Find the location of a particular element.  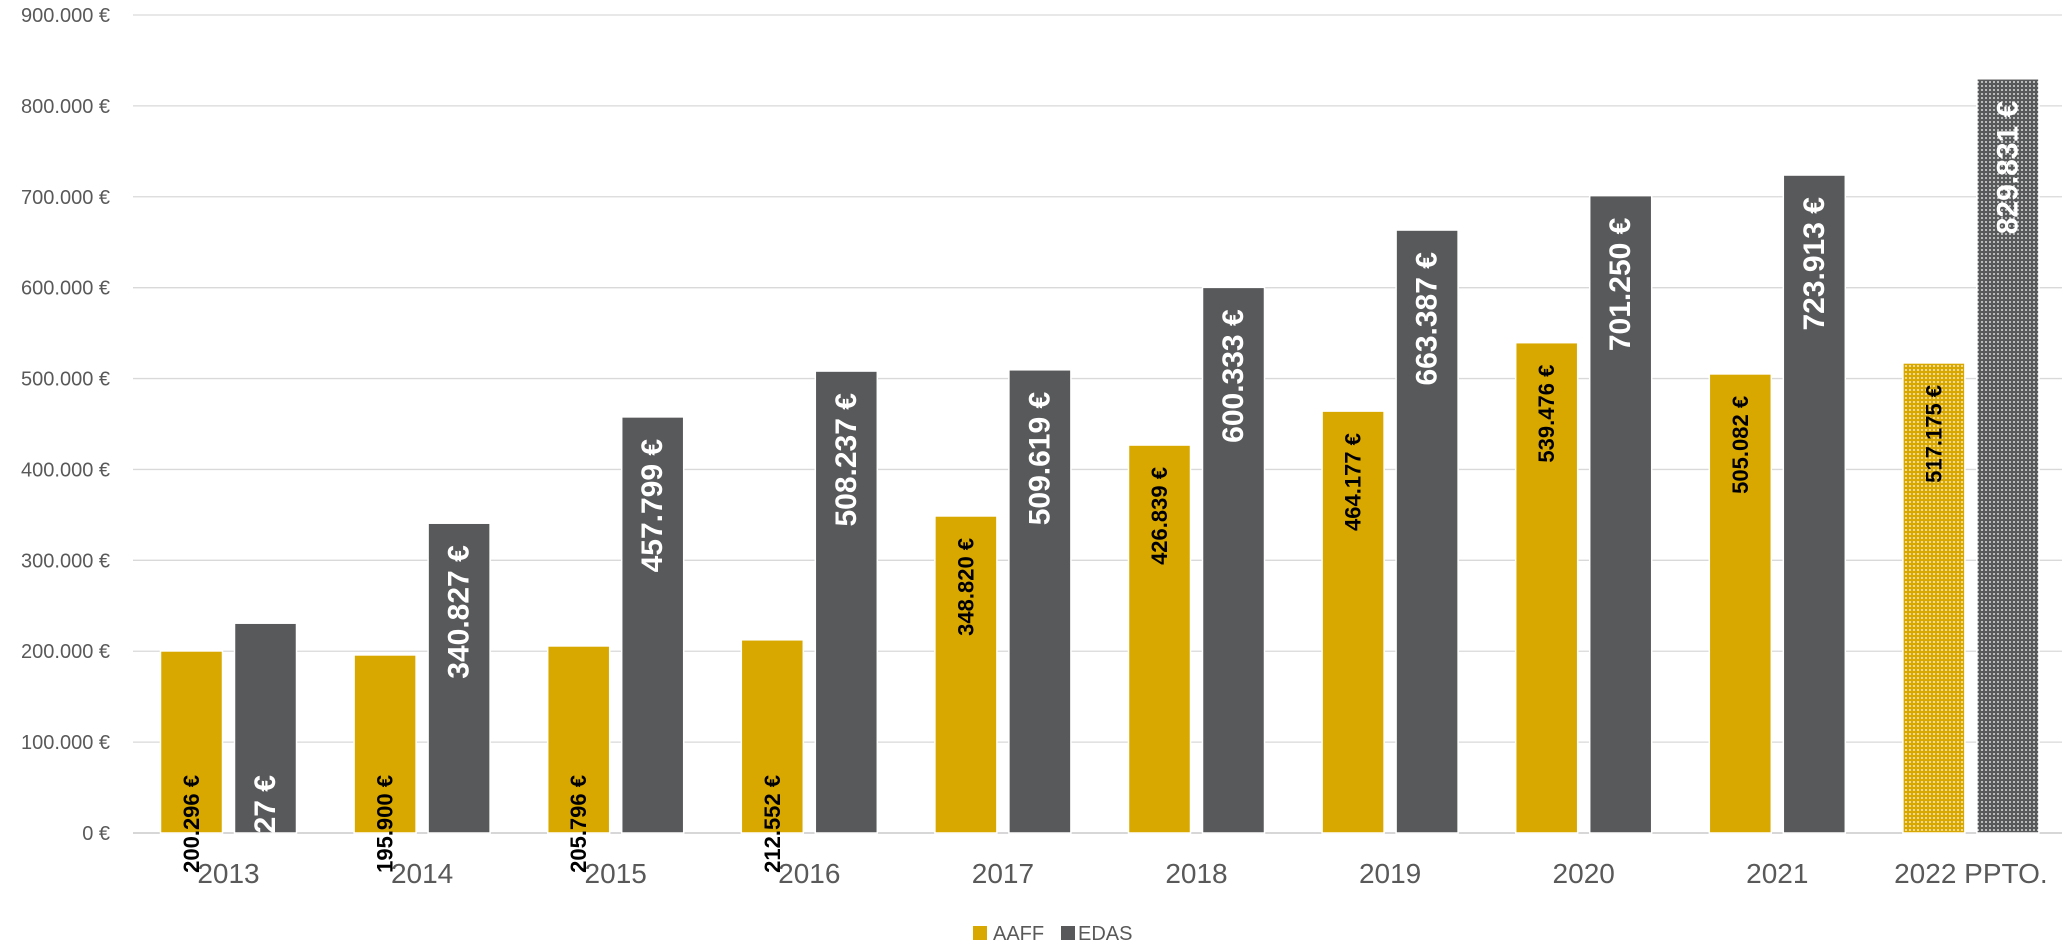

bar-aaff-2022-ppto- is located at coordinates (1934, 598).